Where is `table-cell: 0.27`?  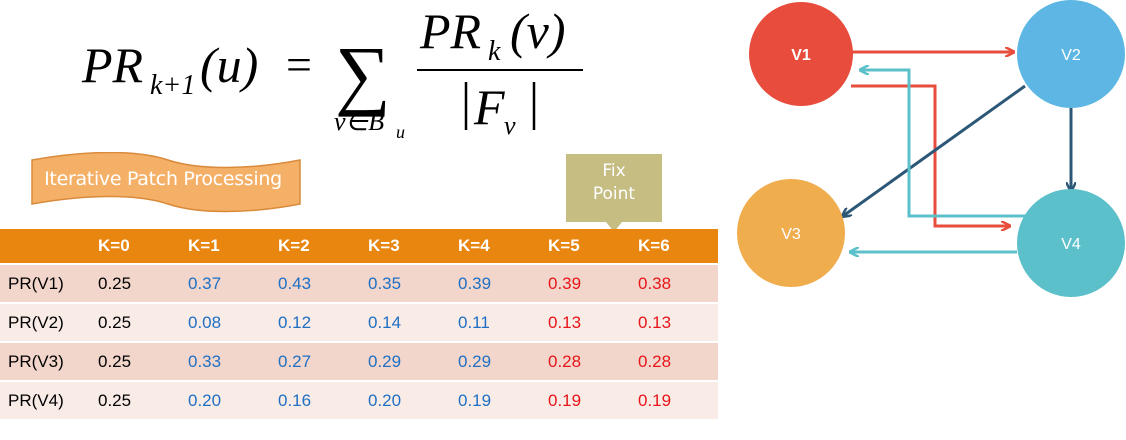 table-cell: 0.27 is located at coordinates (313, 361).